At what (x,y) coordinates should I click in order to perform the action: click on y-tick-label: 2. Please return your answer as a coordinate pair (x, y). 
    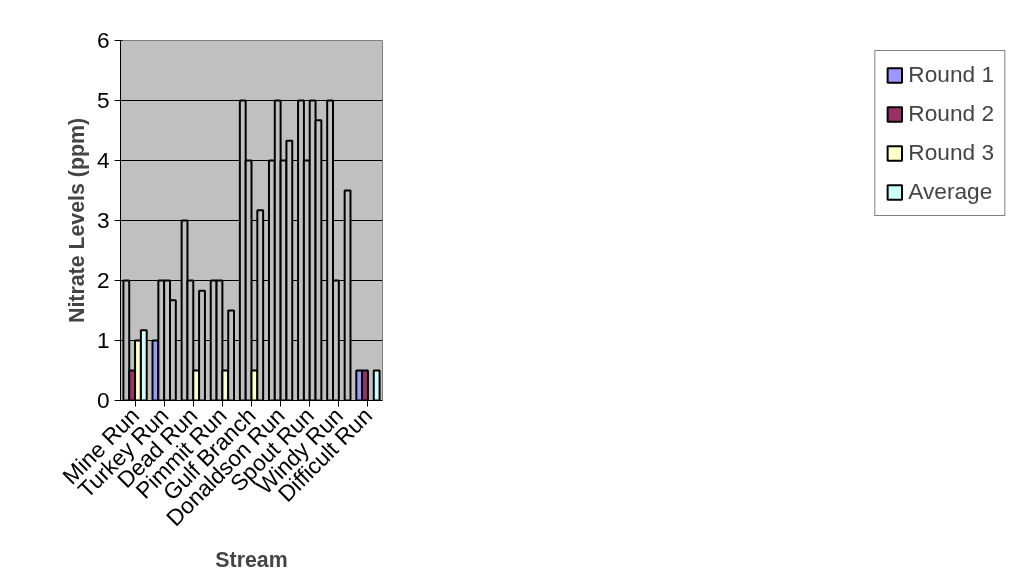
    Looking at the image, I should click on (103, 280).